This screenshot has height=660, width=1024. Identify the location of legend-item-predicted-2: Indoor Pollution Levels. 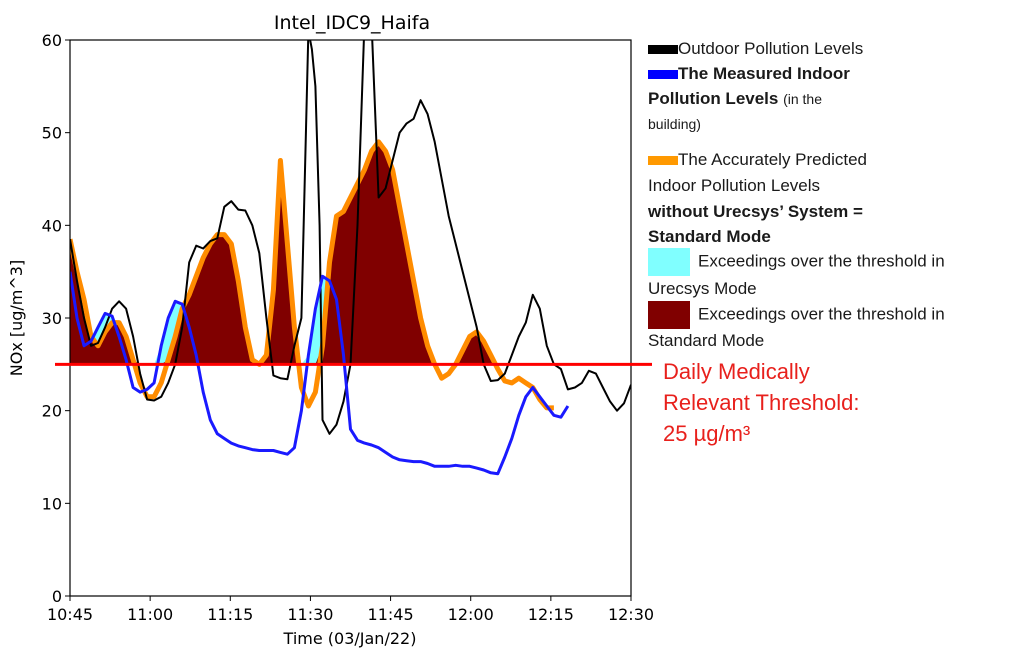
(734, 185).